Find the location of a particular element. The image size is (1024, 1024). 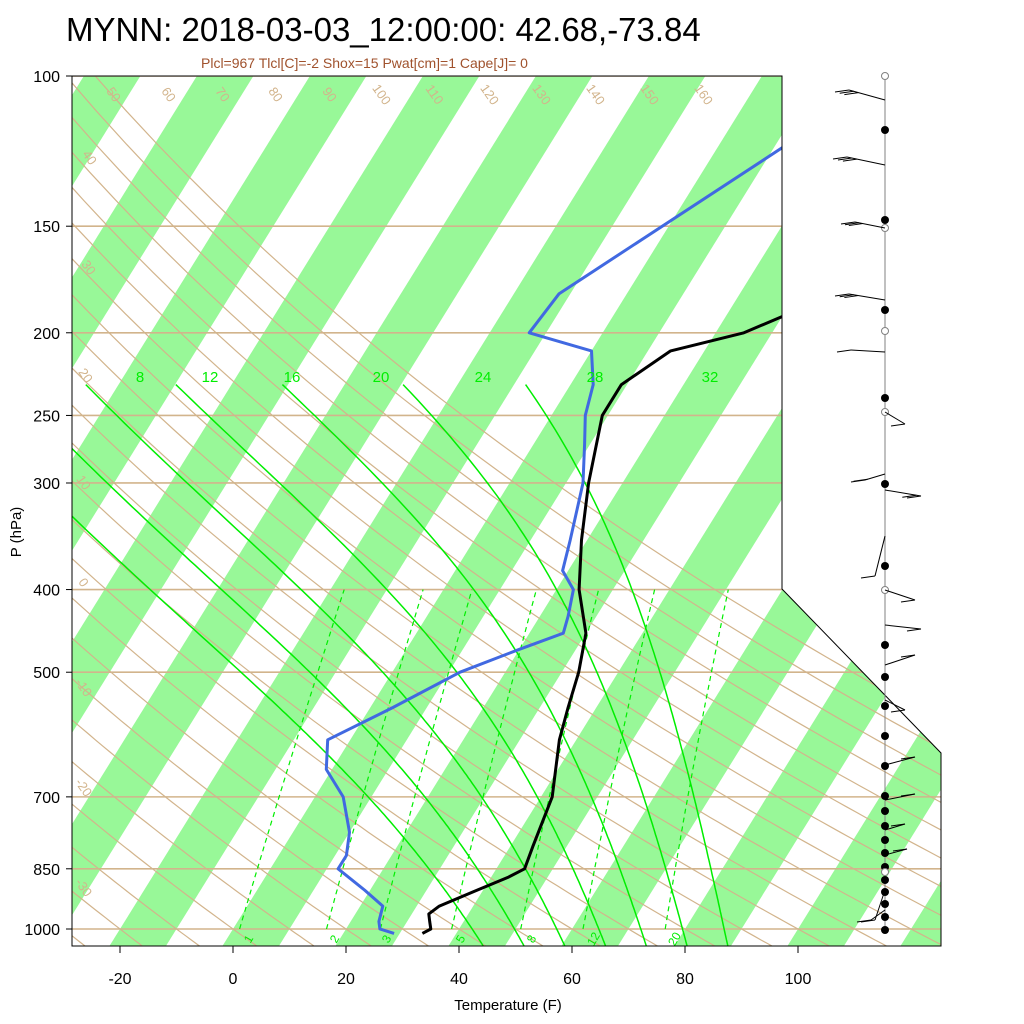

mixing-ratio-label: 8 is located at coordinates (532, 938).